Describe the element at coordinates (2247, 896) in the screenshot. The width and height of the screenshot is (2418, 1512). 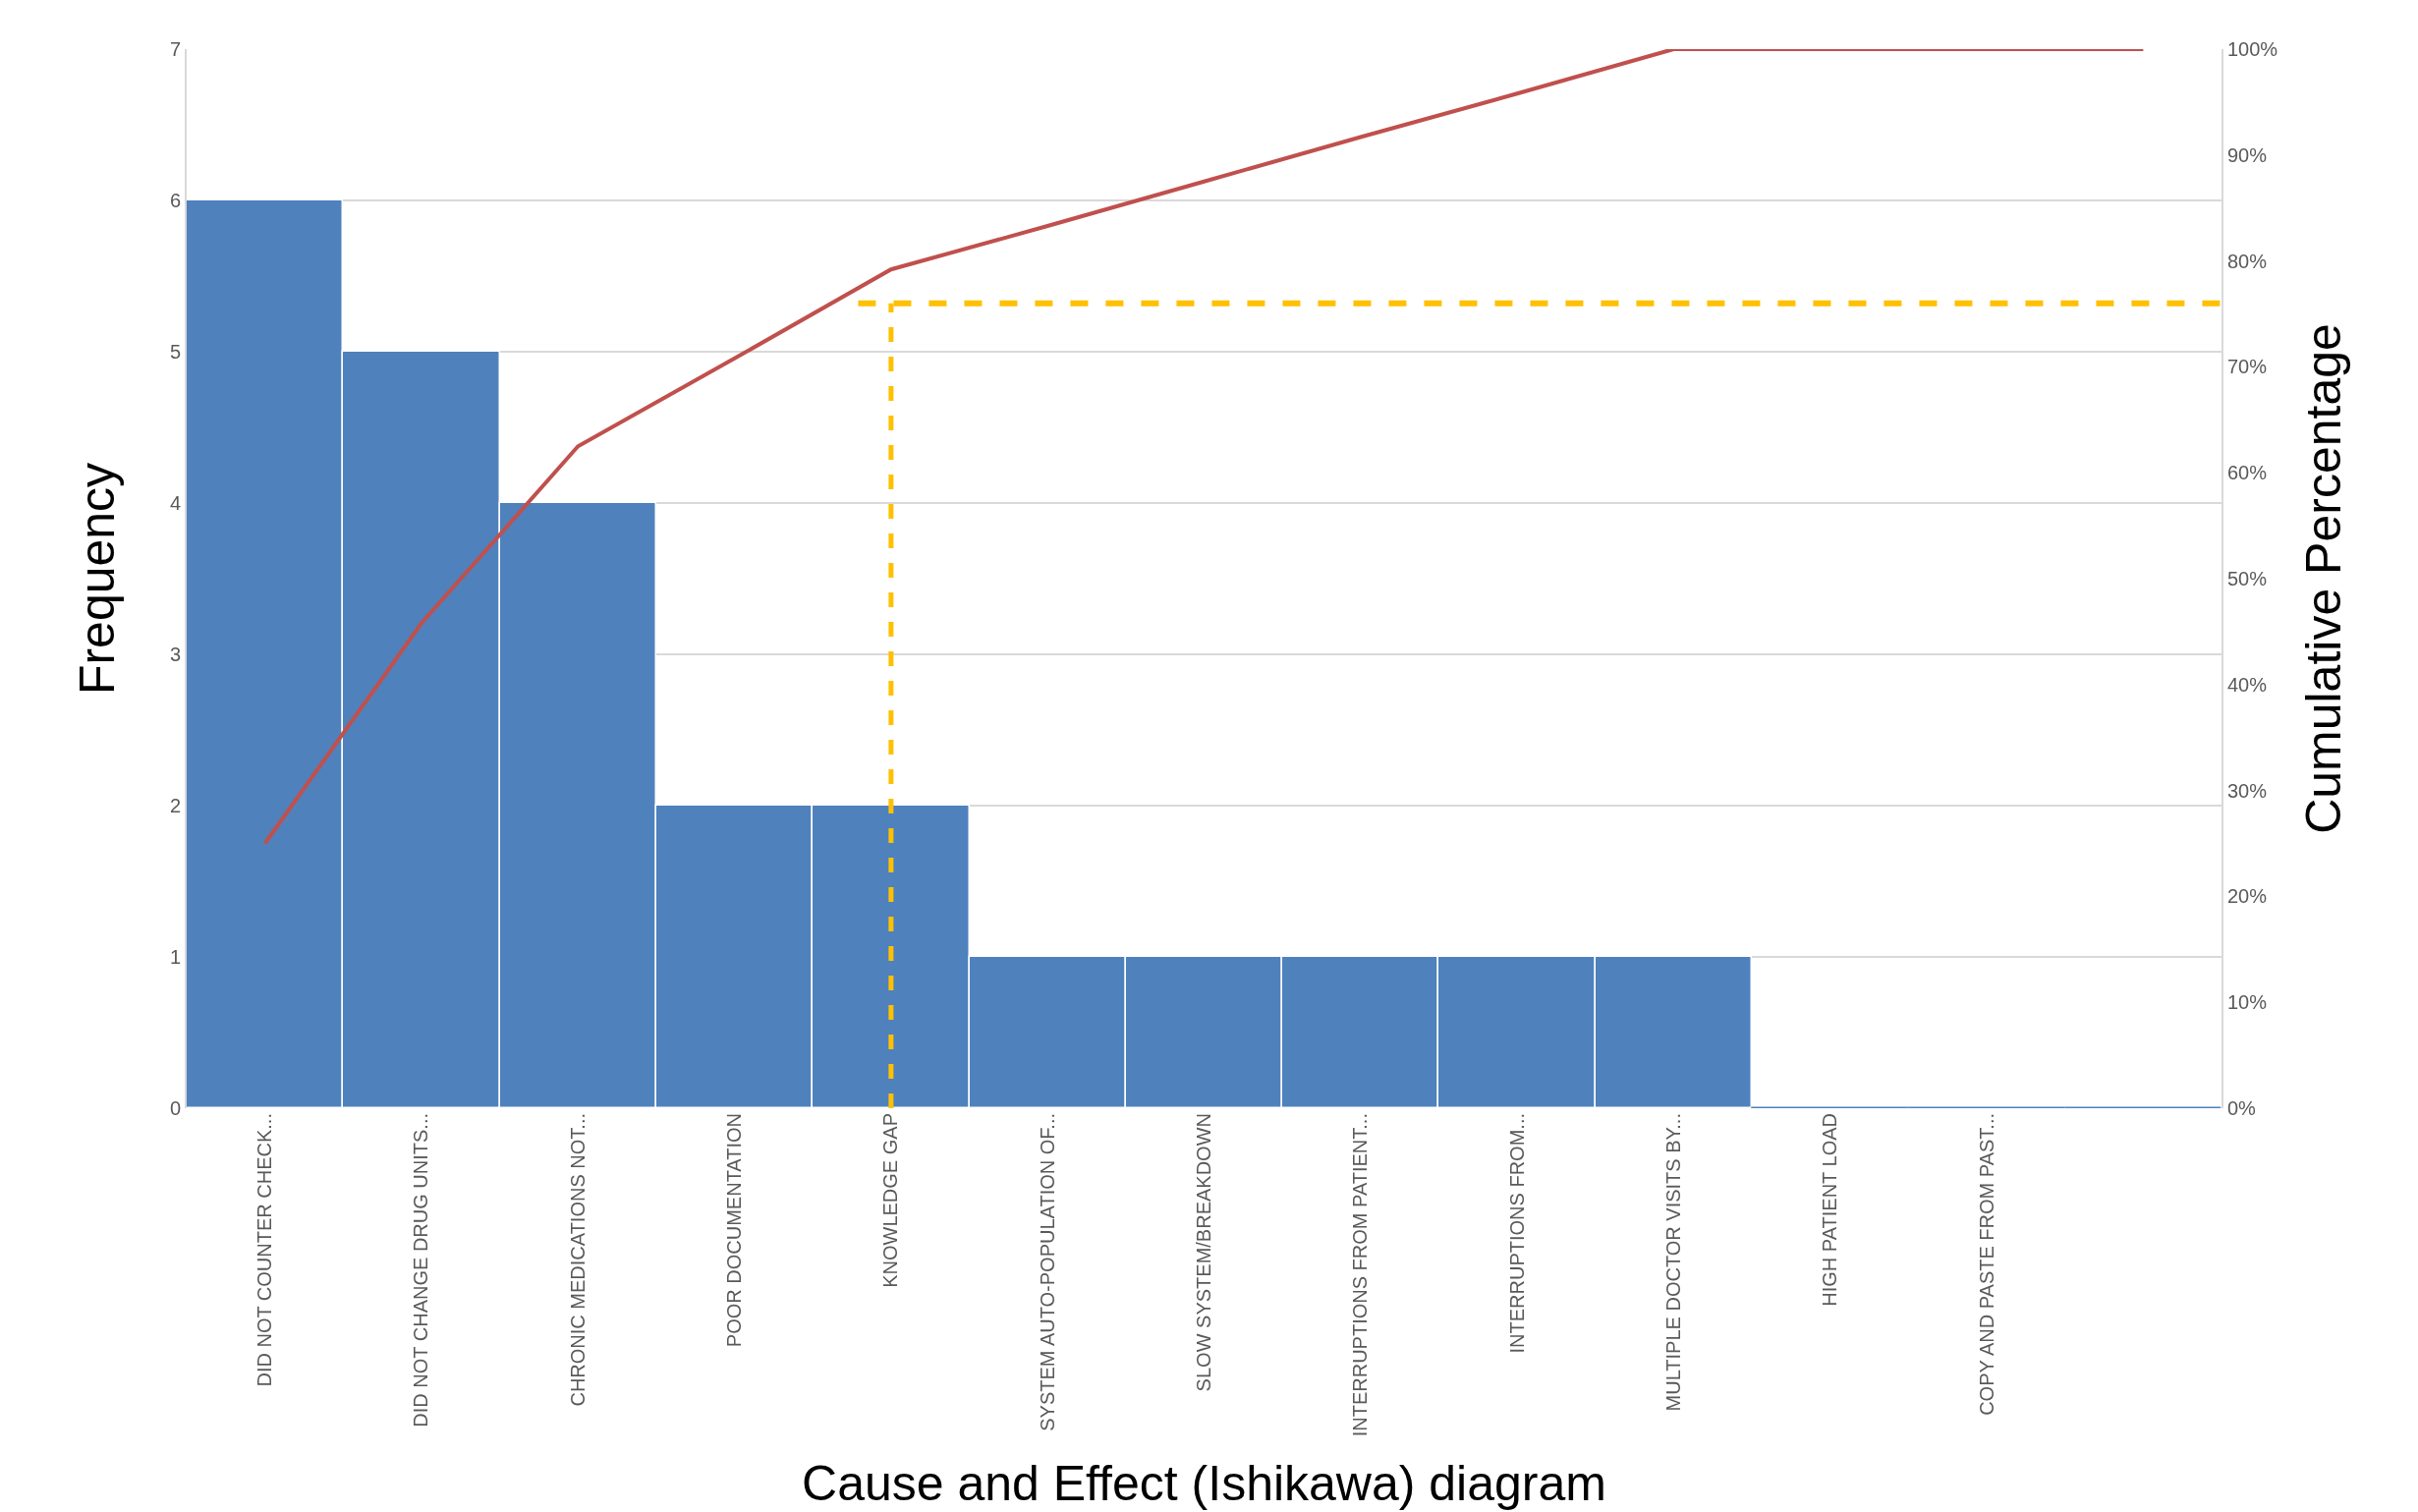
I see `y2-tick-label: 20%` at that location.